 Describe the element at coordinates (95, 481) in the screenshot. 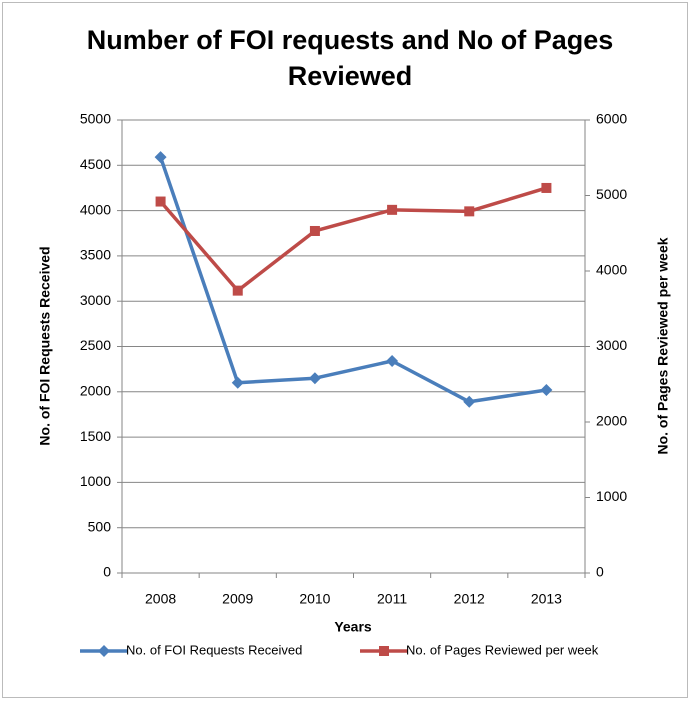

I see `y-tick-label: 1000` at that location.